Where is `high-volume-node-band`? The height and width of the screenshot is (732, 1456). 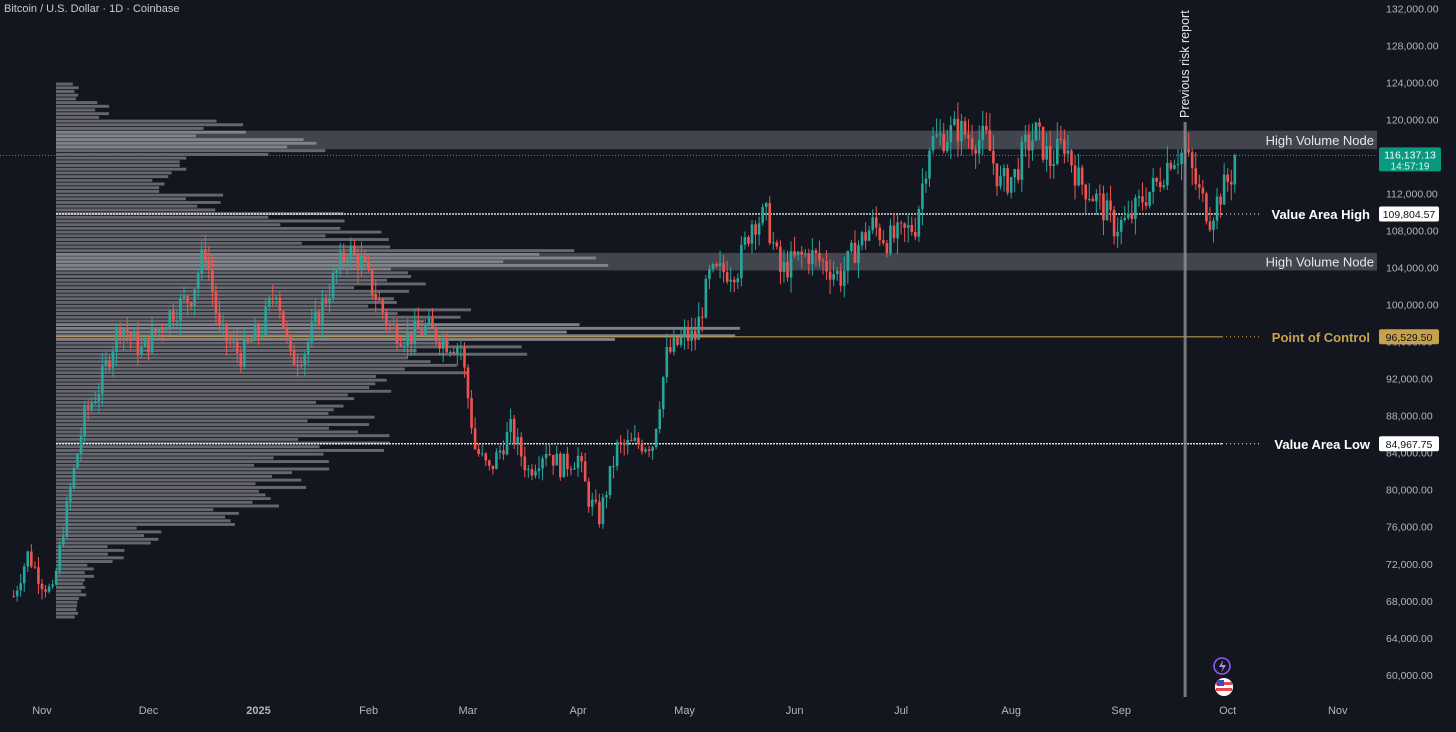 high-volume-node-band is located at coordinates (716, 261).